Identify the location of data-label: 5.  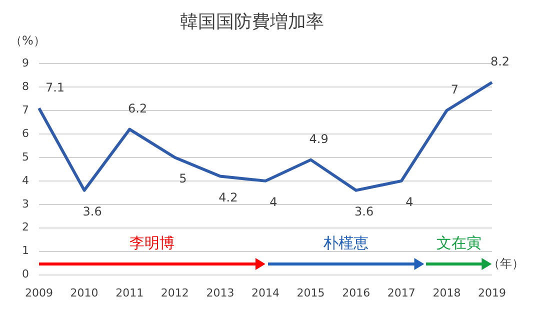
(183, 179).